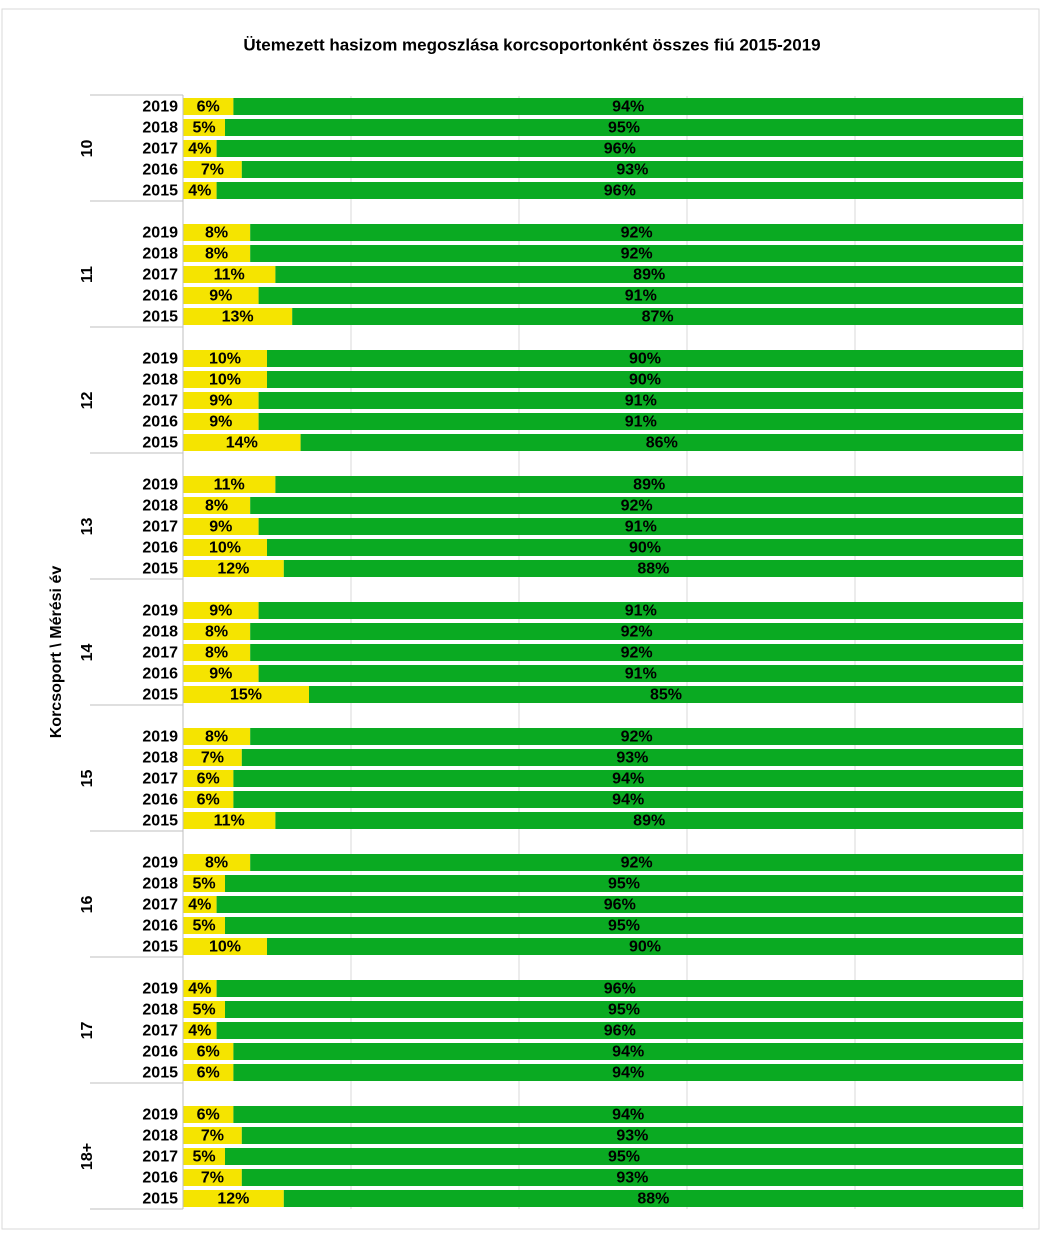 The image size is (1042, 1237). I want to click on data-label: 7%, so click(212, 1136).